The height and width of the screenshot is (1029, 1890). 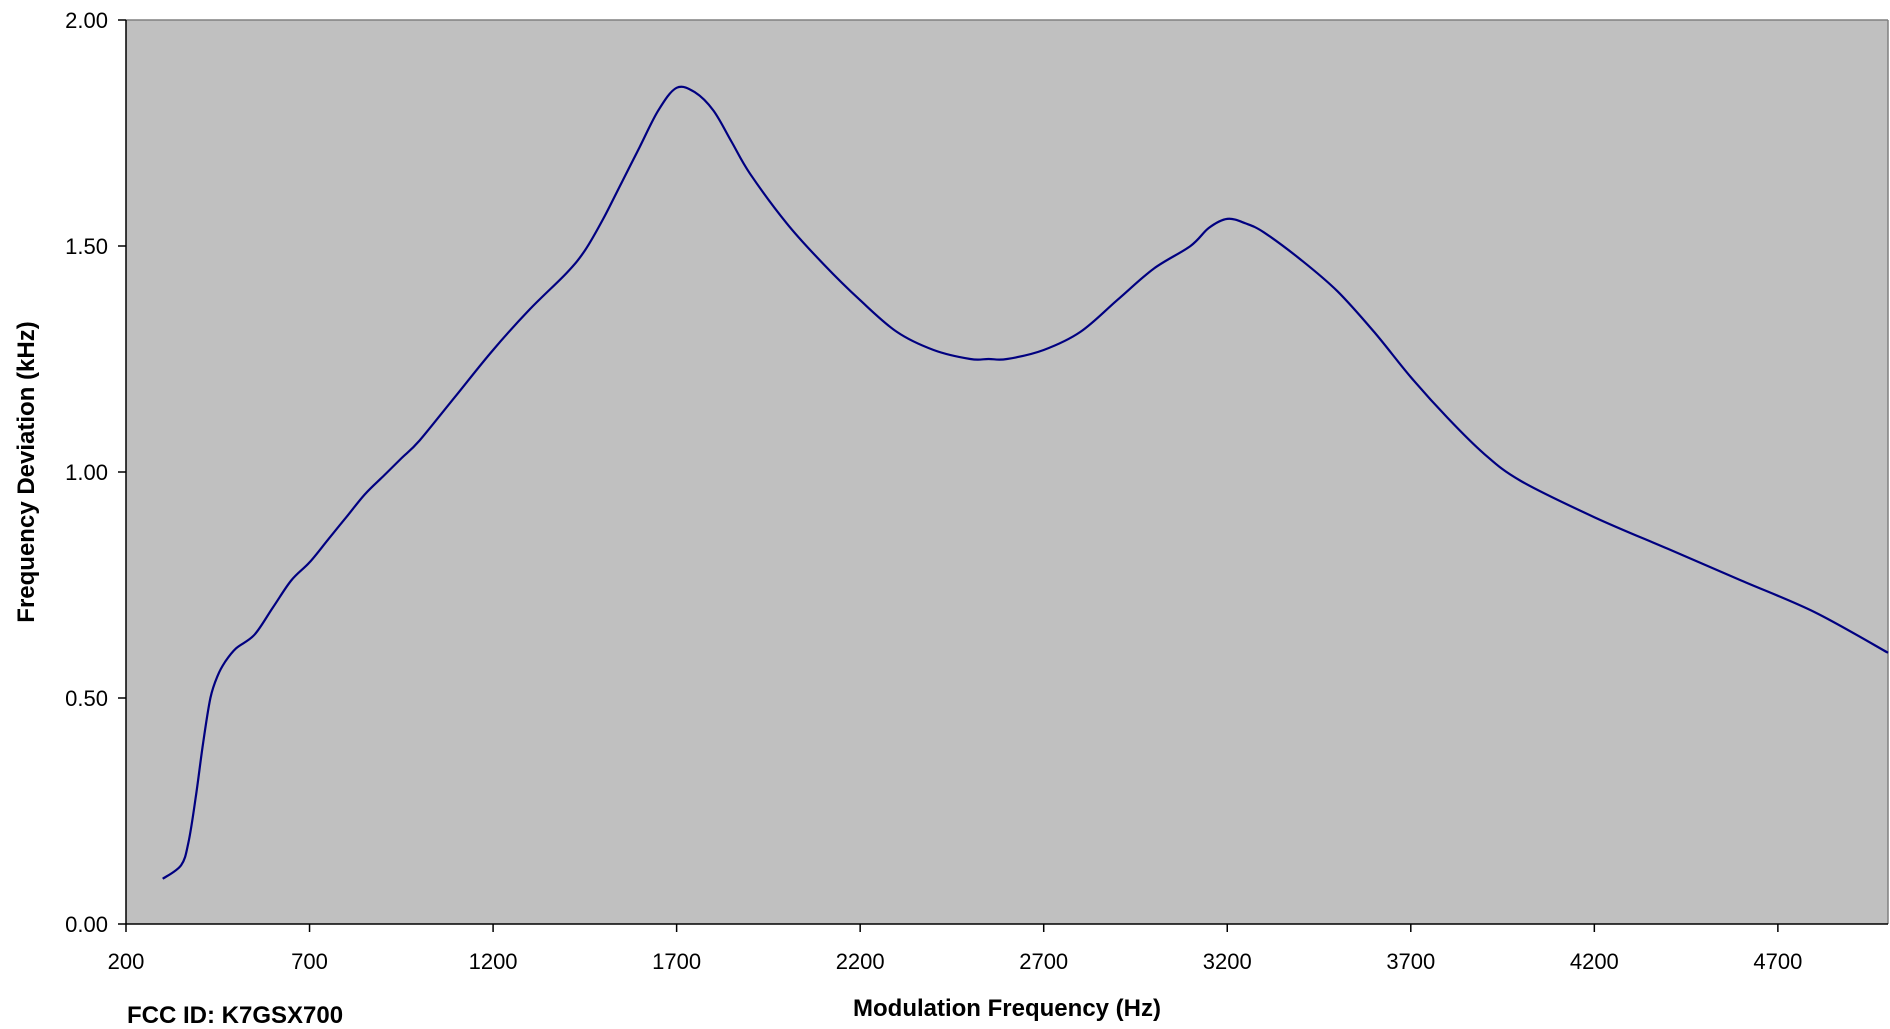 What do you see at coordinates (955, 949) in the screenshot?
I see `x-axis-ticks: 200 700 1200 1700 2200 2700 3200 3700 4200 4700` at bounding box center [955, 949].